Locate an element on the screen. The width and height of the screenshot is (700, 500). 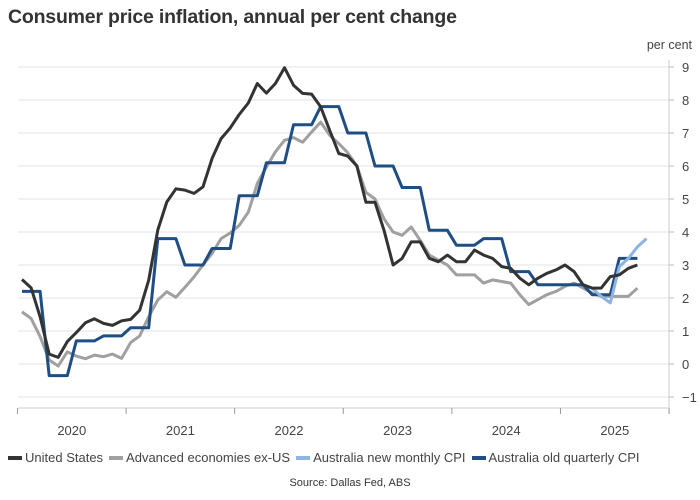
legend-item: Advanced economies ex-US is located at coordinates (199, 457).